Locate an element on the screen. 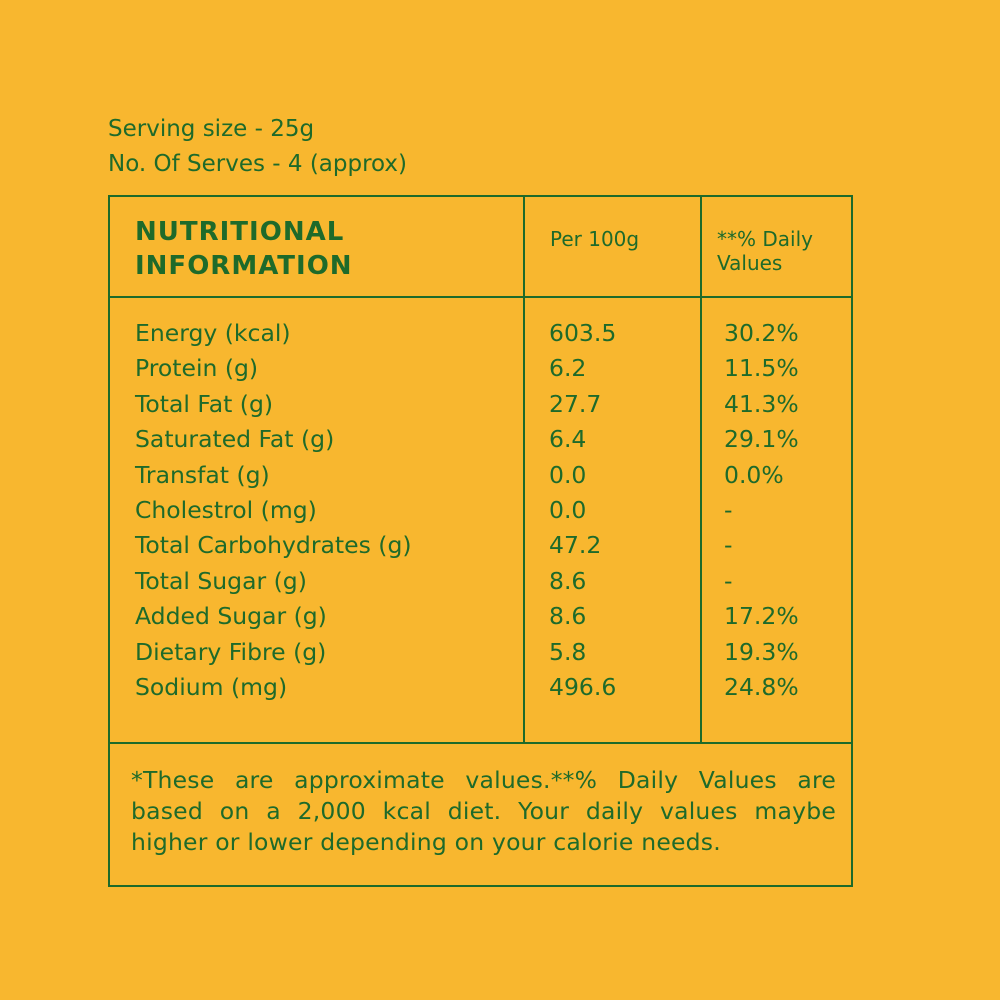 The image size is (1000, 1000). serving-size: Serving size - 25g is located at coordinates (211, 129).